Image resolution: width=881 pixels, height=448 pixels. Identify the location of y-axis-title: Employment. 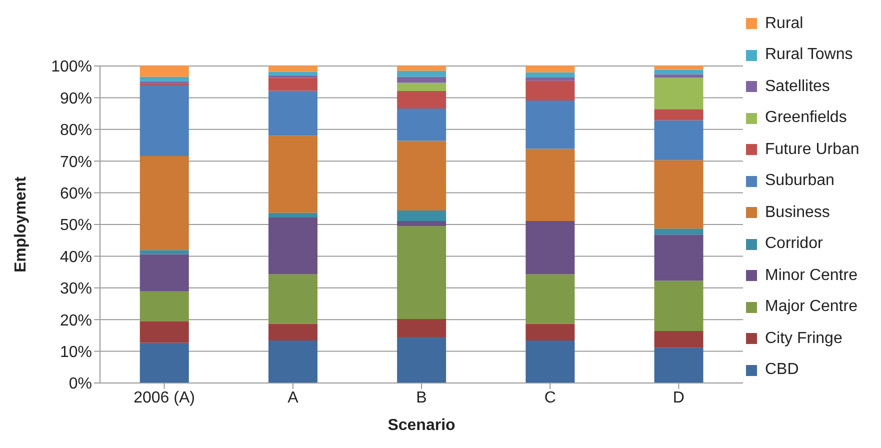
(21, 224).